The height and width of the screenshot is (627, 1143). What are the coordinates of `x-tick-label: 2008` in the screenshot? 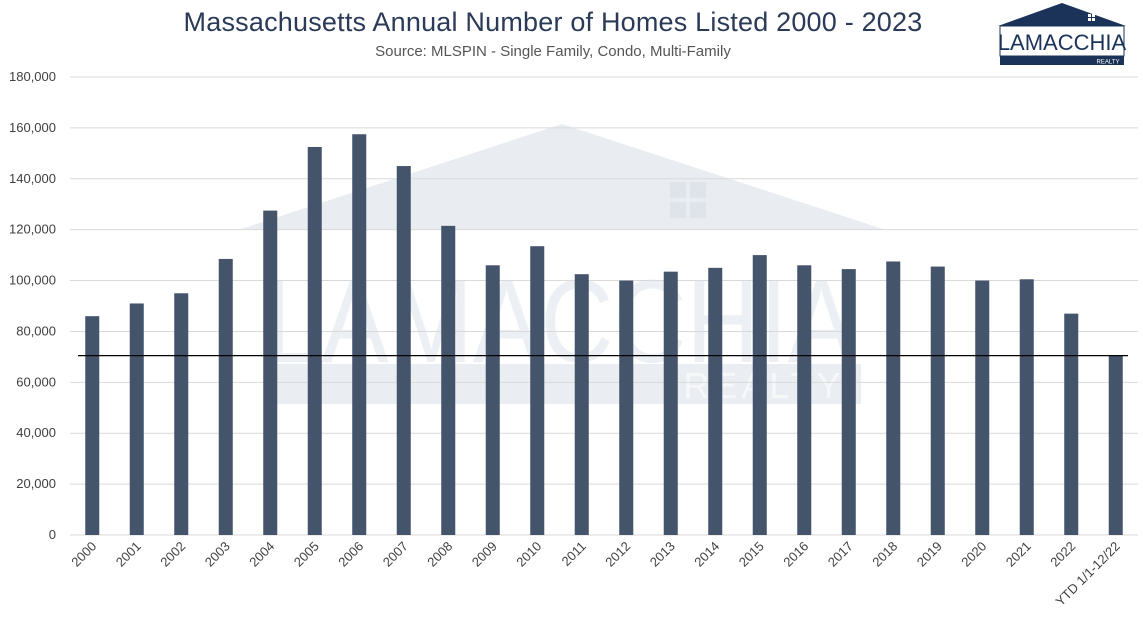 It's located at (439, 554).